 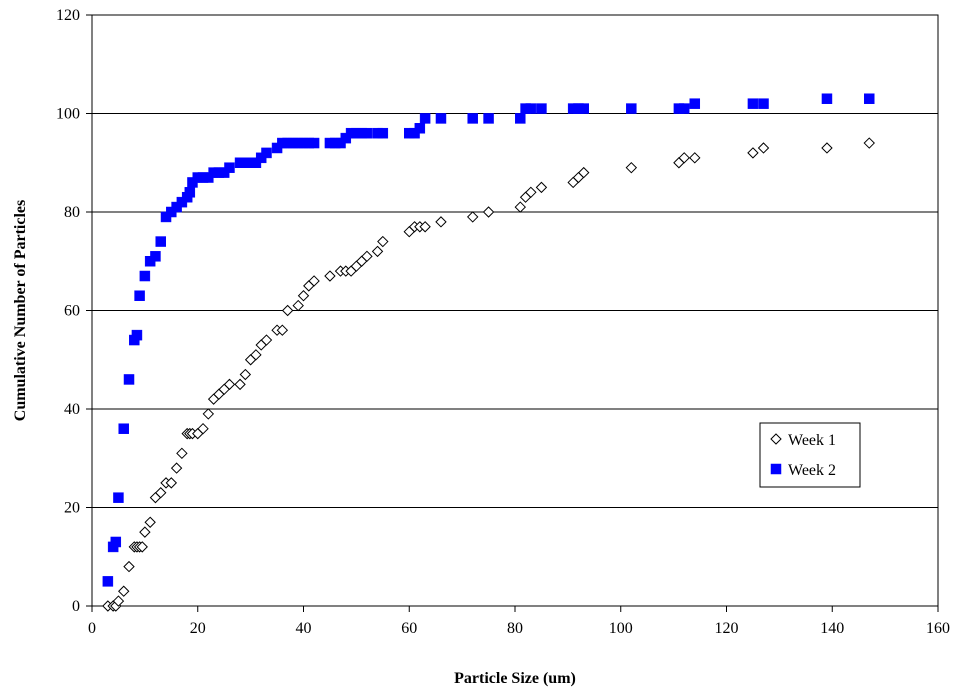 I want to click on x-tick-label: 160, so click(x=938, y=628).